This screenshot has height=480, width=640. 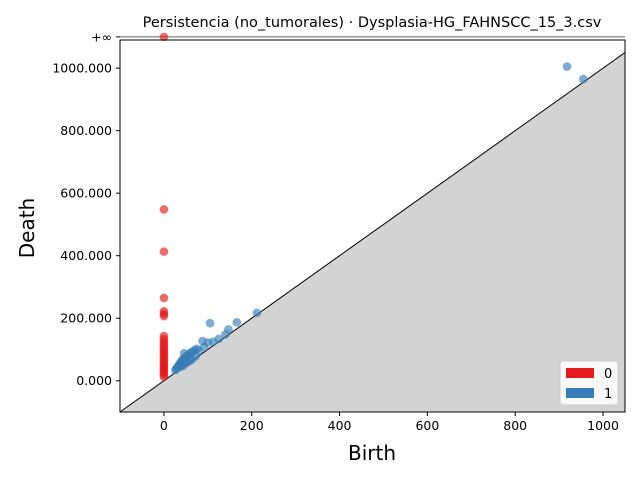 What do you see at coordinates (340, 425) in the screenshot?
I see `x-tick-label: 400` at bounding box center [340, 425].